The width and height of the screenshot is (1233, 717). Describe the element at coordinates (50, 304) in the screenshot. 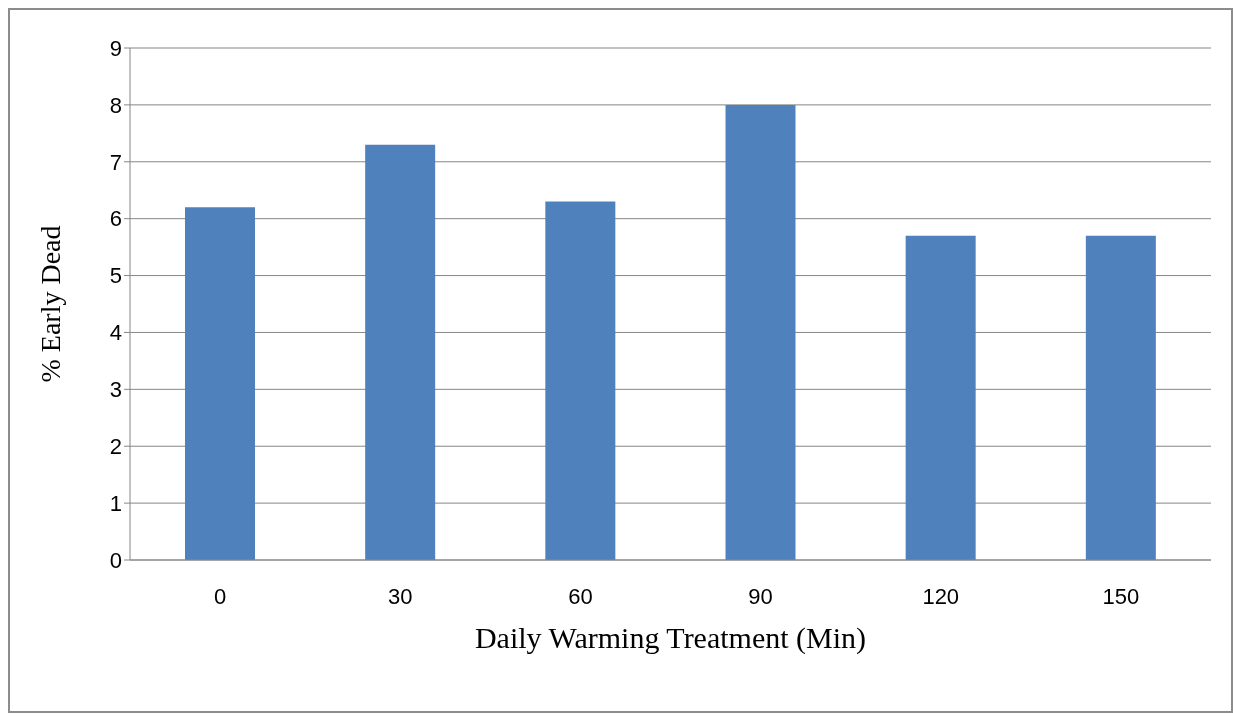

I see `y-axis-title: % Early Dead` at that location.